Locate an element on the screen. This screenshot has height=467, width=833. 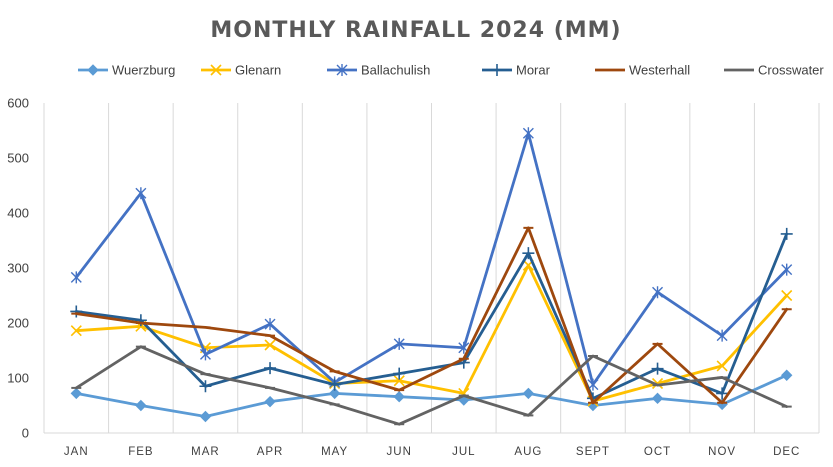
legend-label: Ballachulish is located at coordinates (395, 70).